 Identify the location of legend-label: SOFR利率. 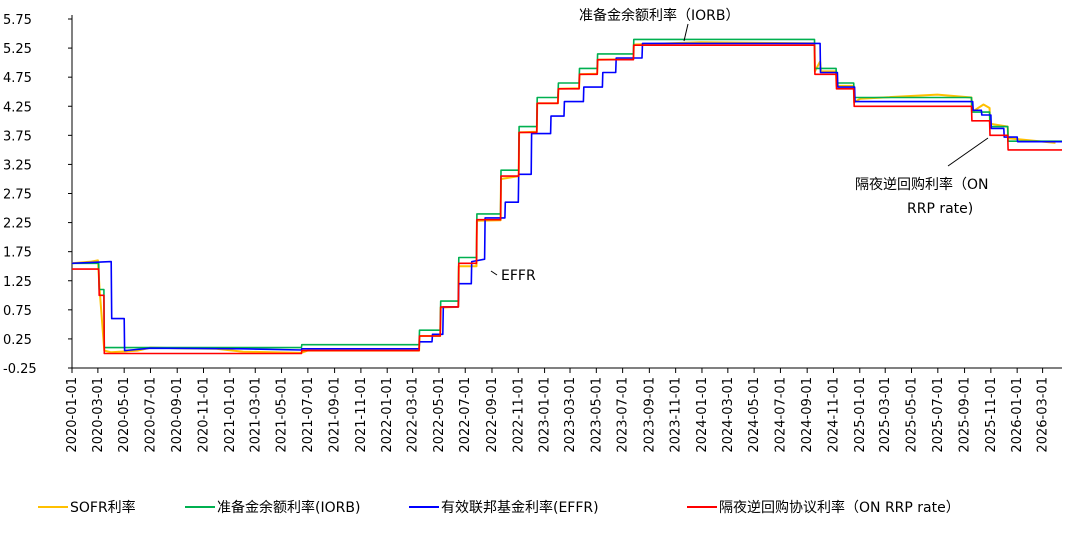
(103, 507).